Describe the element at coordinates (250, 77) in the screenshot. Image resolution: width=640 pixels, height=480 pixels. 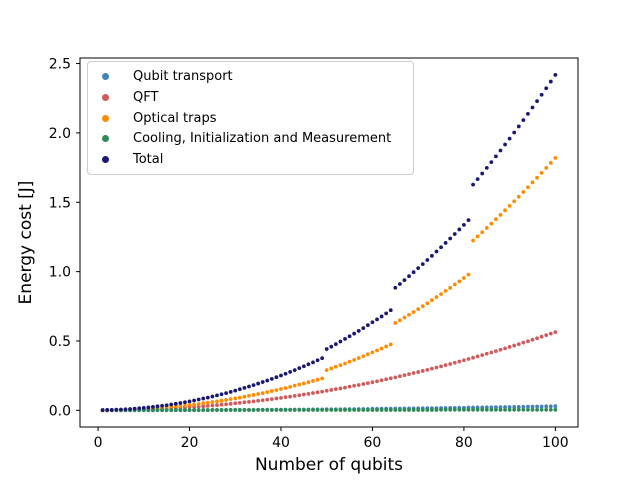
I see `legend-item-qubit-transport: Qubit transport` at that location.